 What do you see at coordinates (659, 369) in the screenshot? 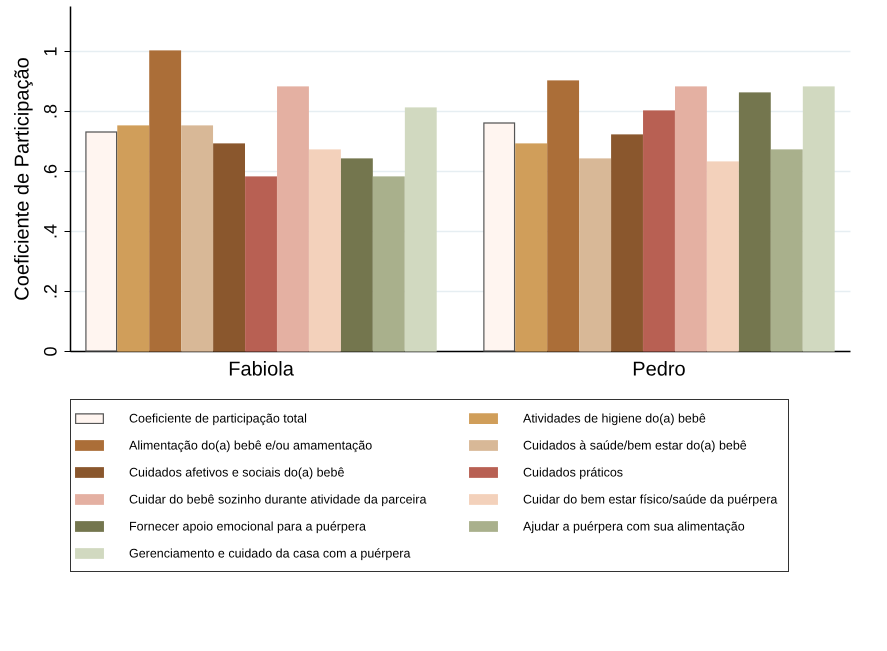
I see `x-tick-label: Pedro` at bounding box center [659, 369].